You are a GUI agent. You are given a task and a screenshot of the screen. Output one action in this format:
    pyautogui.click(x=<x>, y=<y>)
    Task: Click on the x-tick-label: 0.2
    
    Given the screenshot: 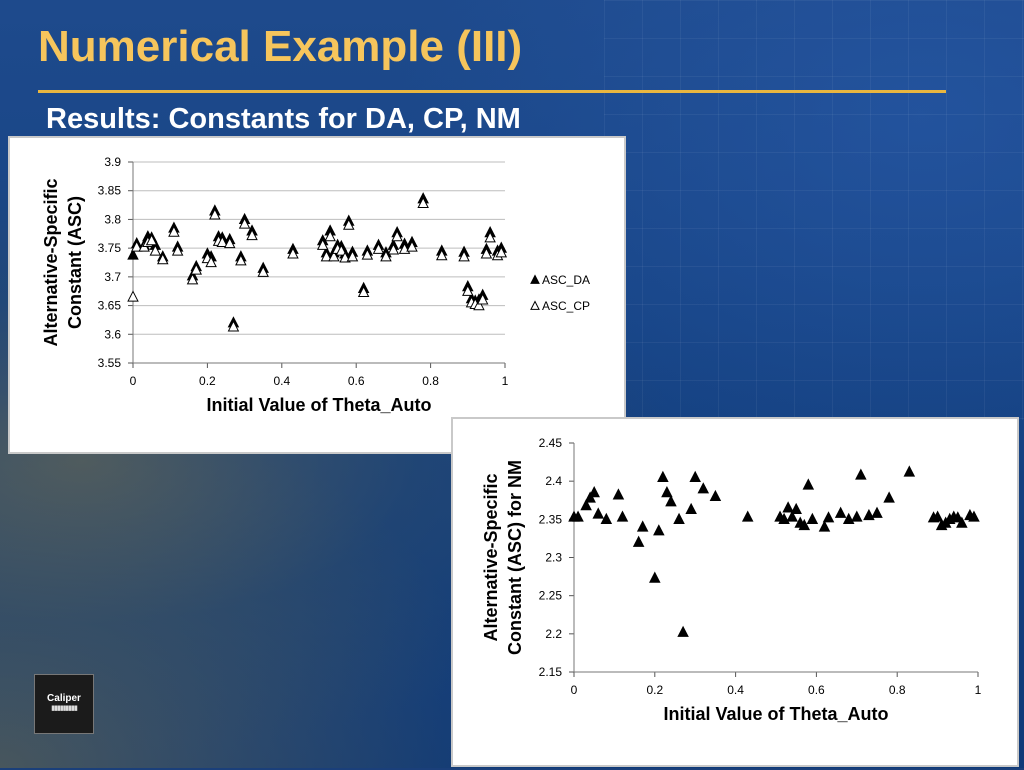 What is the action you would take?
    pyautogui.click(x=654, y=690)
    